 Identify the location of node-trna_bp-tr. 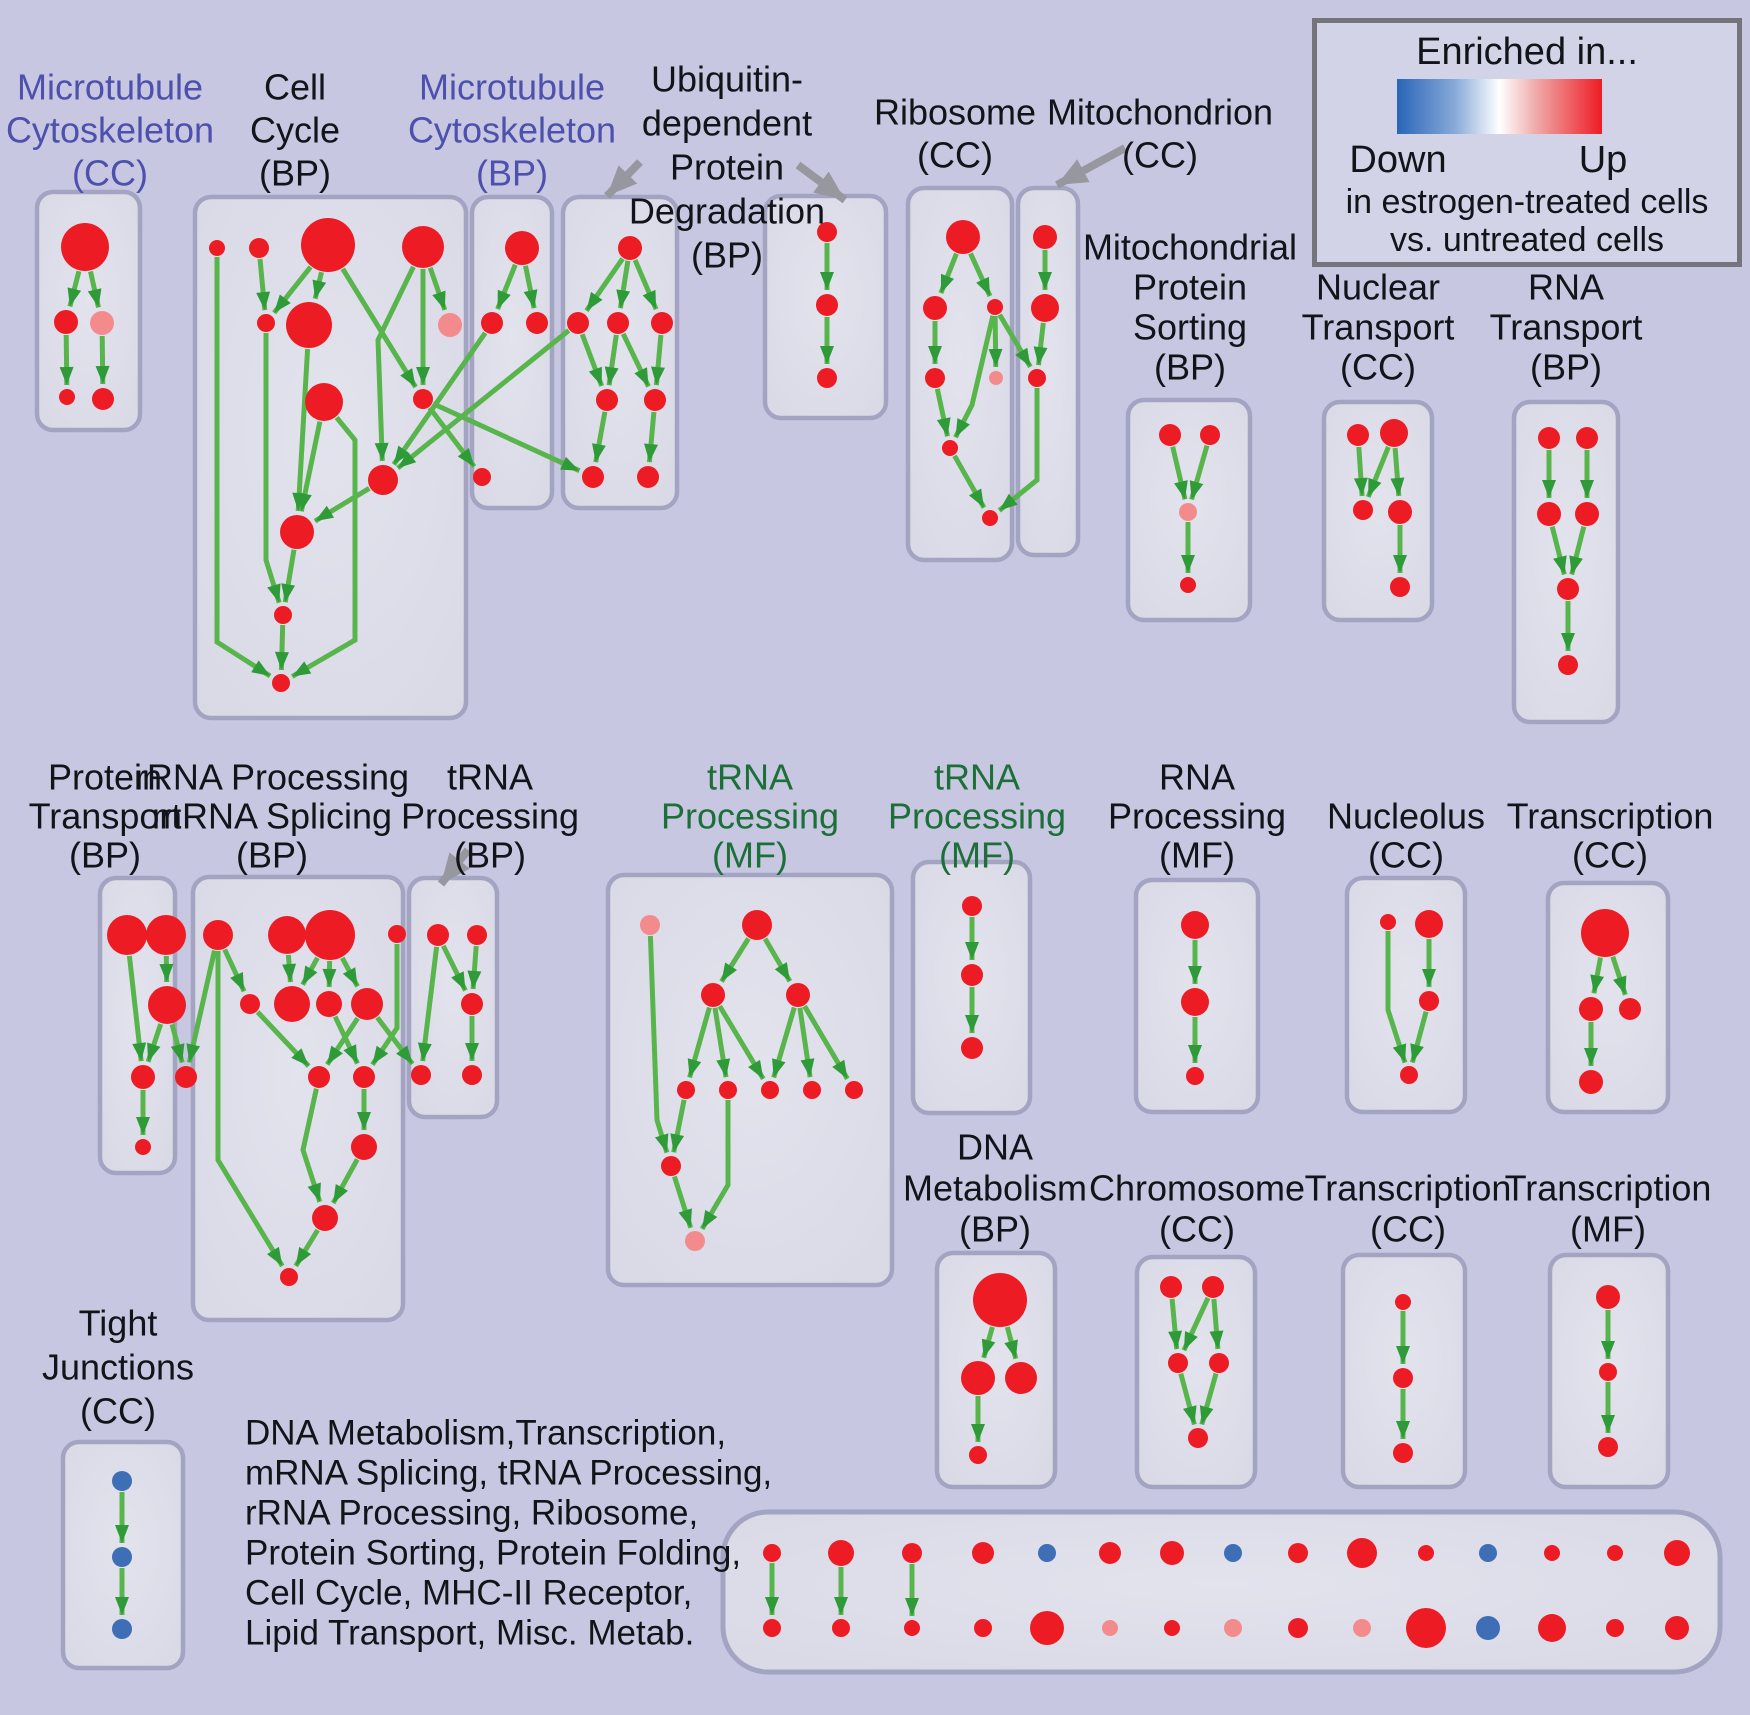
(477, 935).